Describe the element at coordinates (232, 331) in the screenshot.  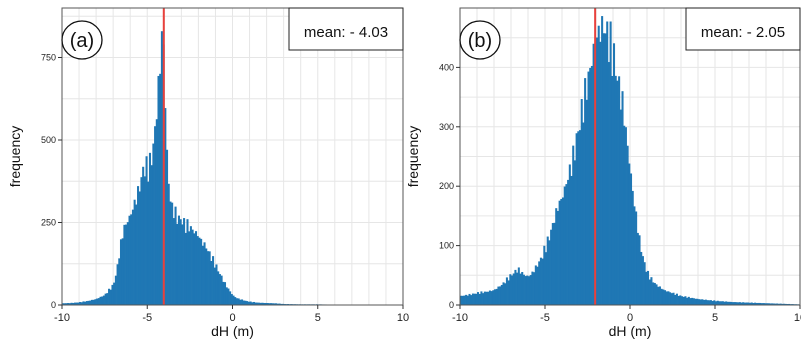
I see `x-axis-label: dH (m)` at that location.